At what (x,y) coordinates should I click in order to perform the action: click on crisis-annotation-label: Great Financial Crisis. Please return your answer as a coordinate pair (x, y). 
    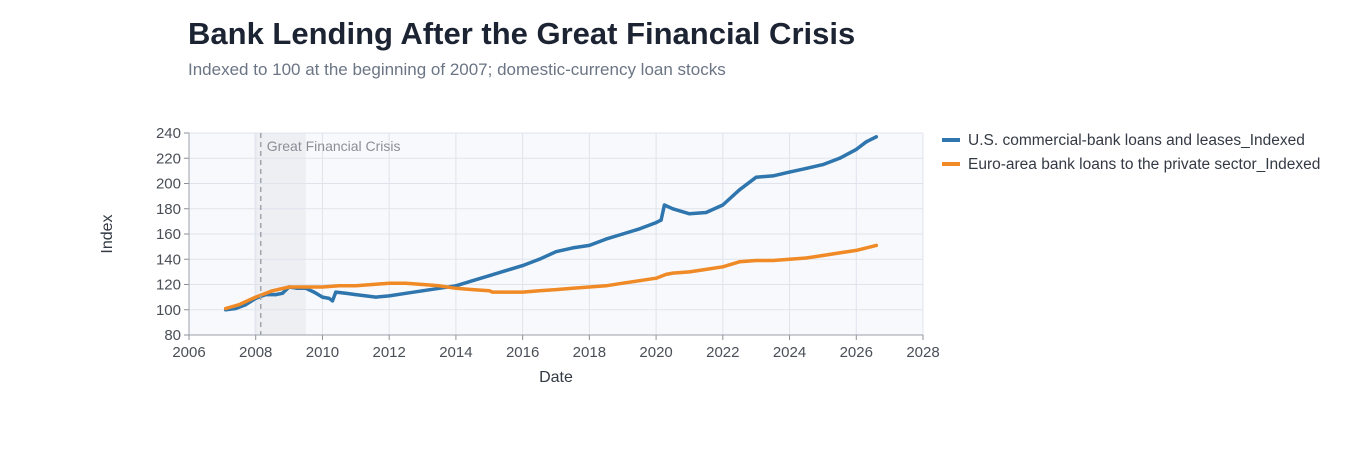
    Looking at the image, I should click on (334, 146).